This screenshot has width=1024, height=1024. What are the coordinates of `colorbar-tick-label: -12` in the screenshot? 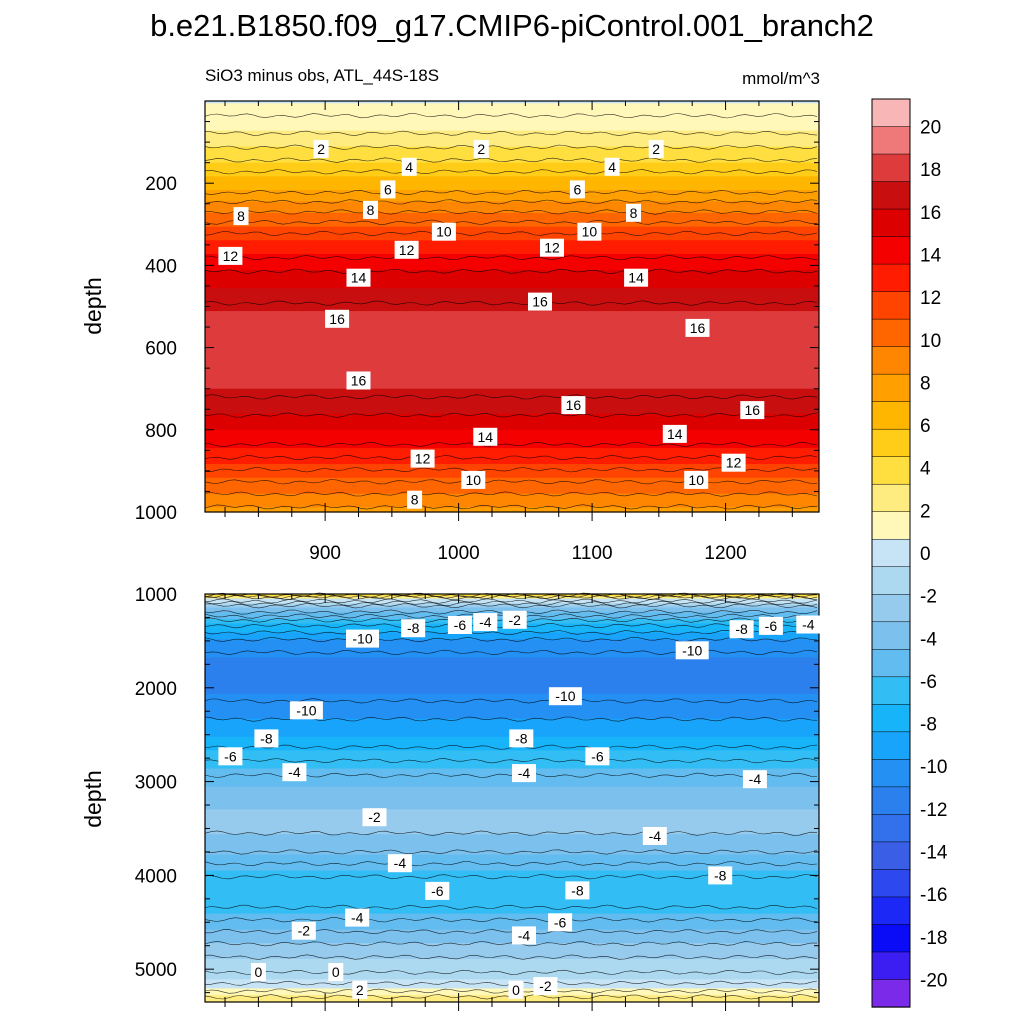 It's located at (933, 810).